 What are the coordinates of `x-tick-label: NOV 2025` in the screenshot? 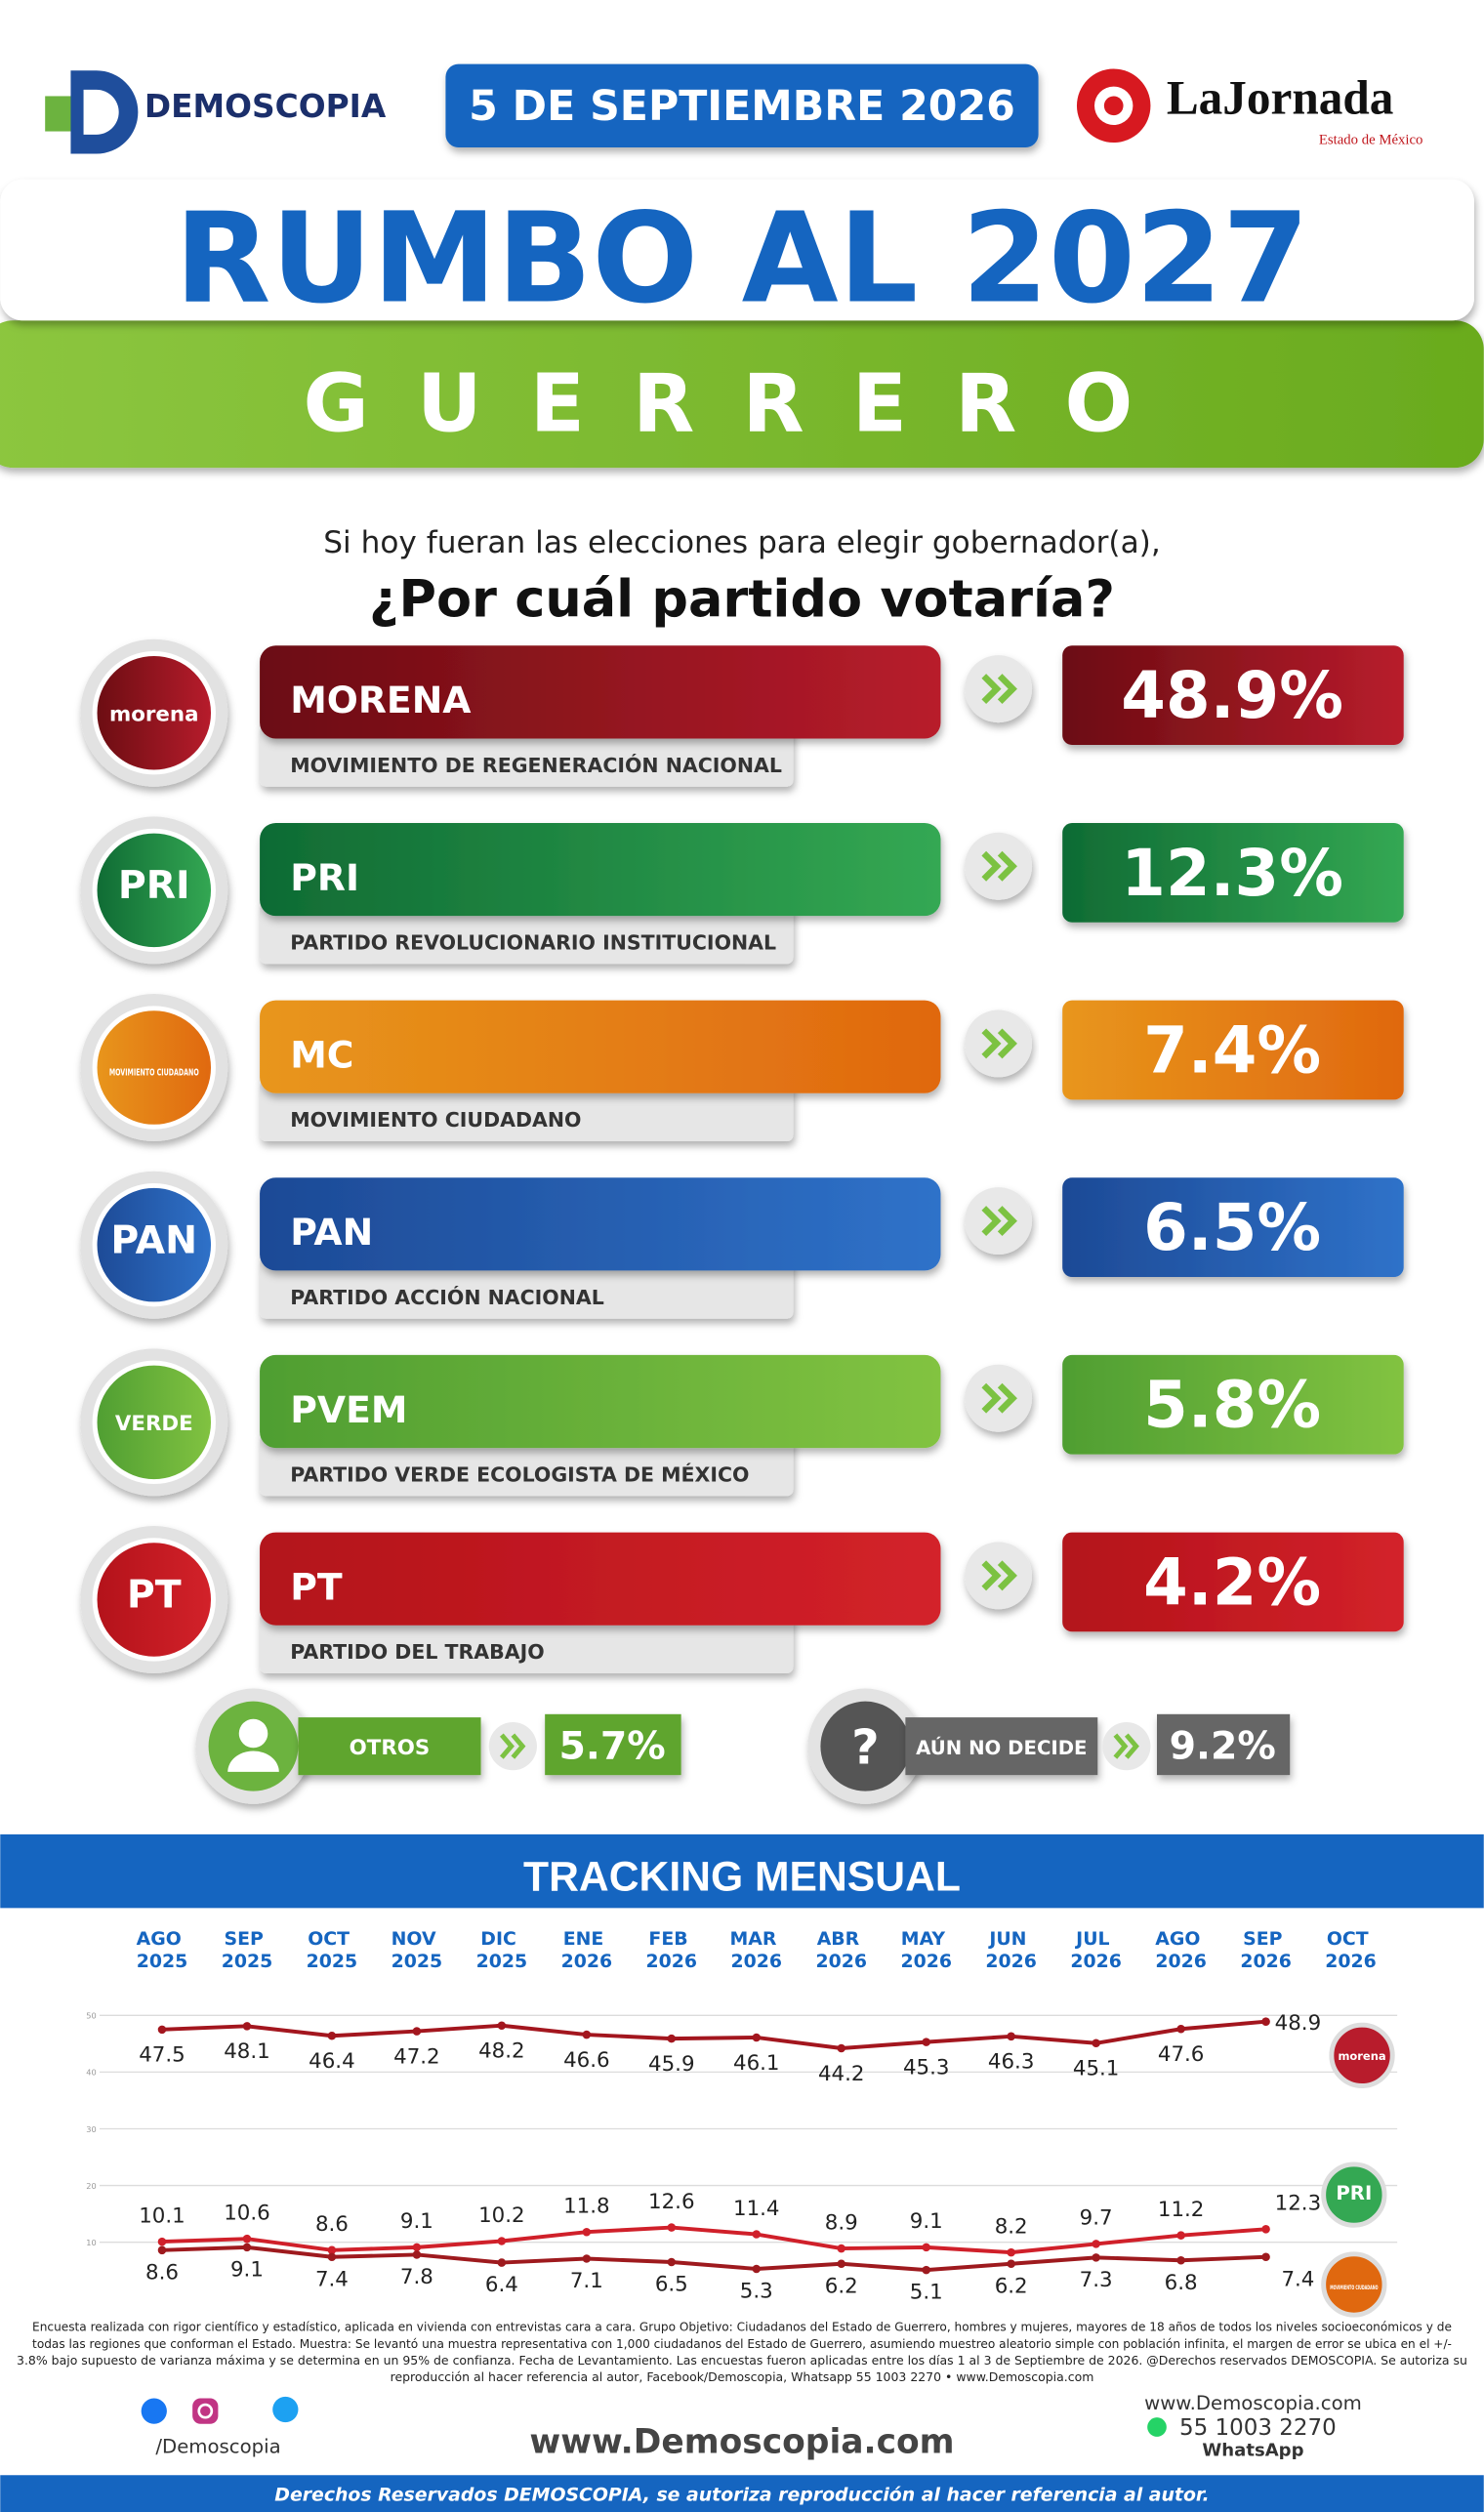 It's located at (418, 1950).